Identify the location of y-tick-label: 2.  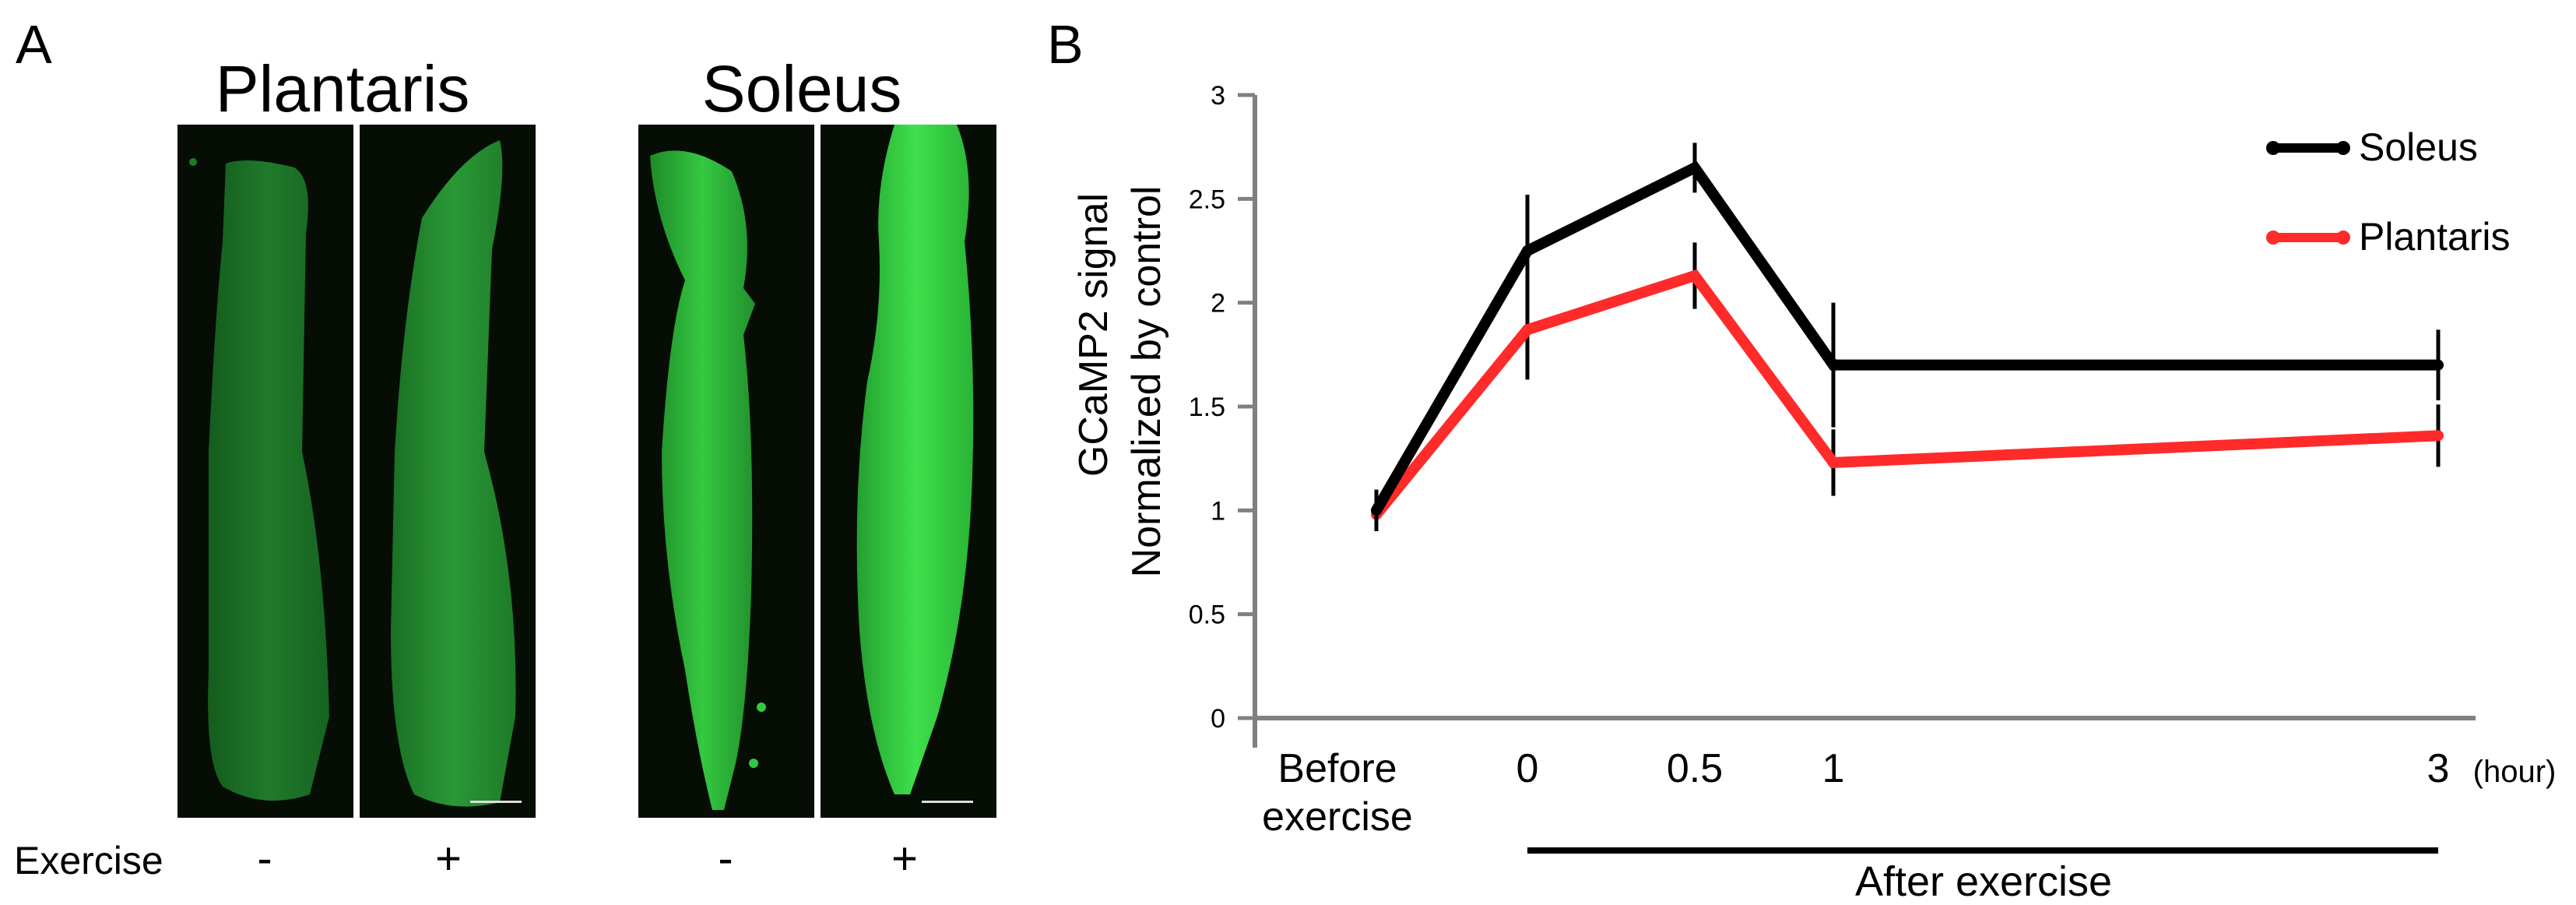
(1218, 304).